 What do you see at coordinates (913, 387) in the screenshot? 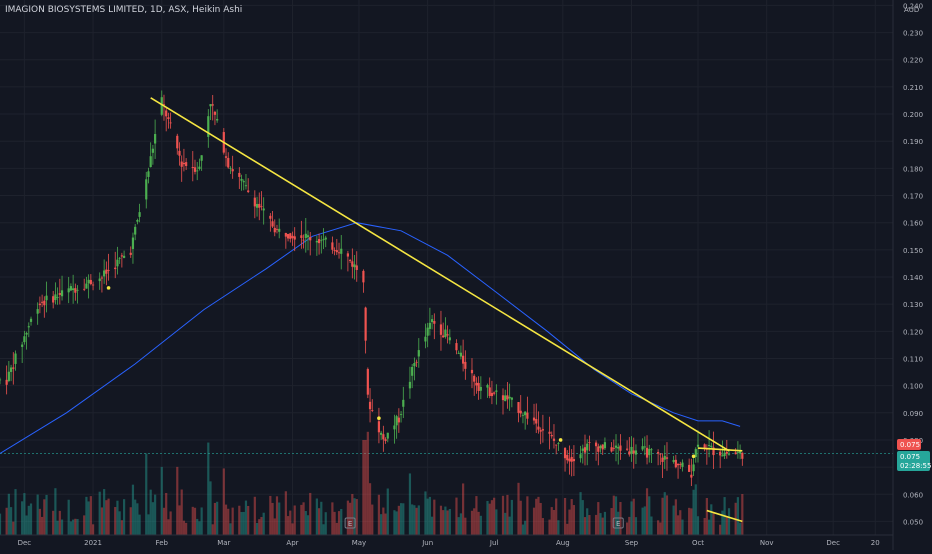
I see `price-tick-label: 0.100` at bounding box center [913, 387].